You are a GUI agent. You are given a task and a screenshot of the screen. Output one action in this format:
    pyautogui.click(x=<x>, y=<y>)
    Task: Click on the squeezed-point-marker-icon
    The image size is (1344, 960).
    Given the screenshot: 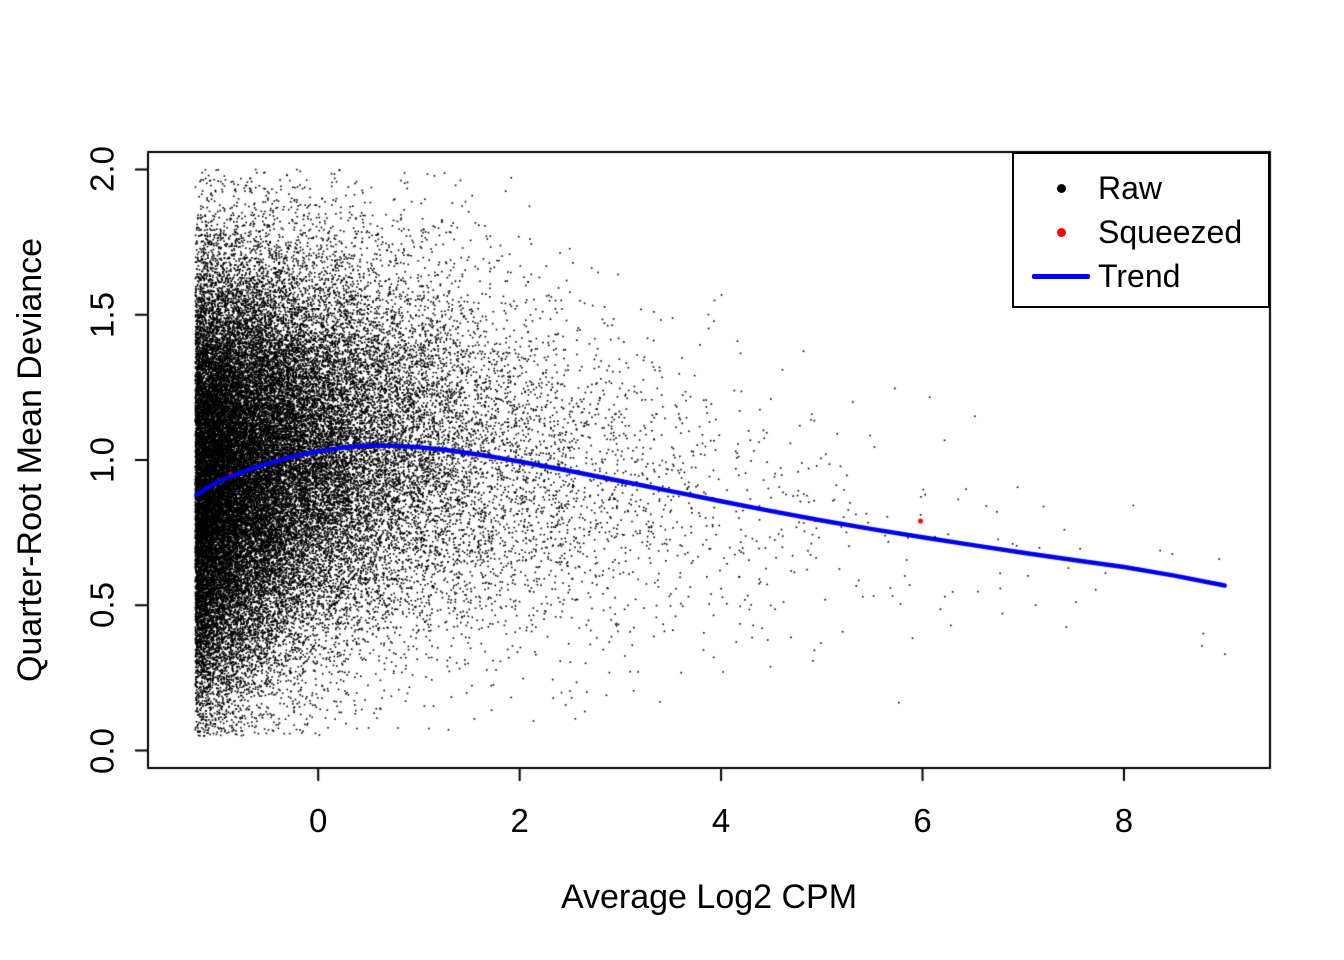 What is the action you would take?
    pyautogui.click(x=1061, y=232)
    